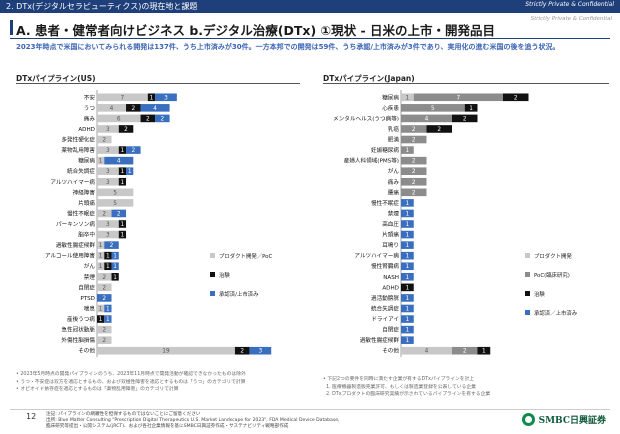 The width and height of the screenshot is (620, 434). Describe the element at coordinates (527, 255) in the screenshot. I see `legend-swatch-product` at that location.